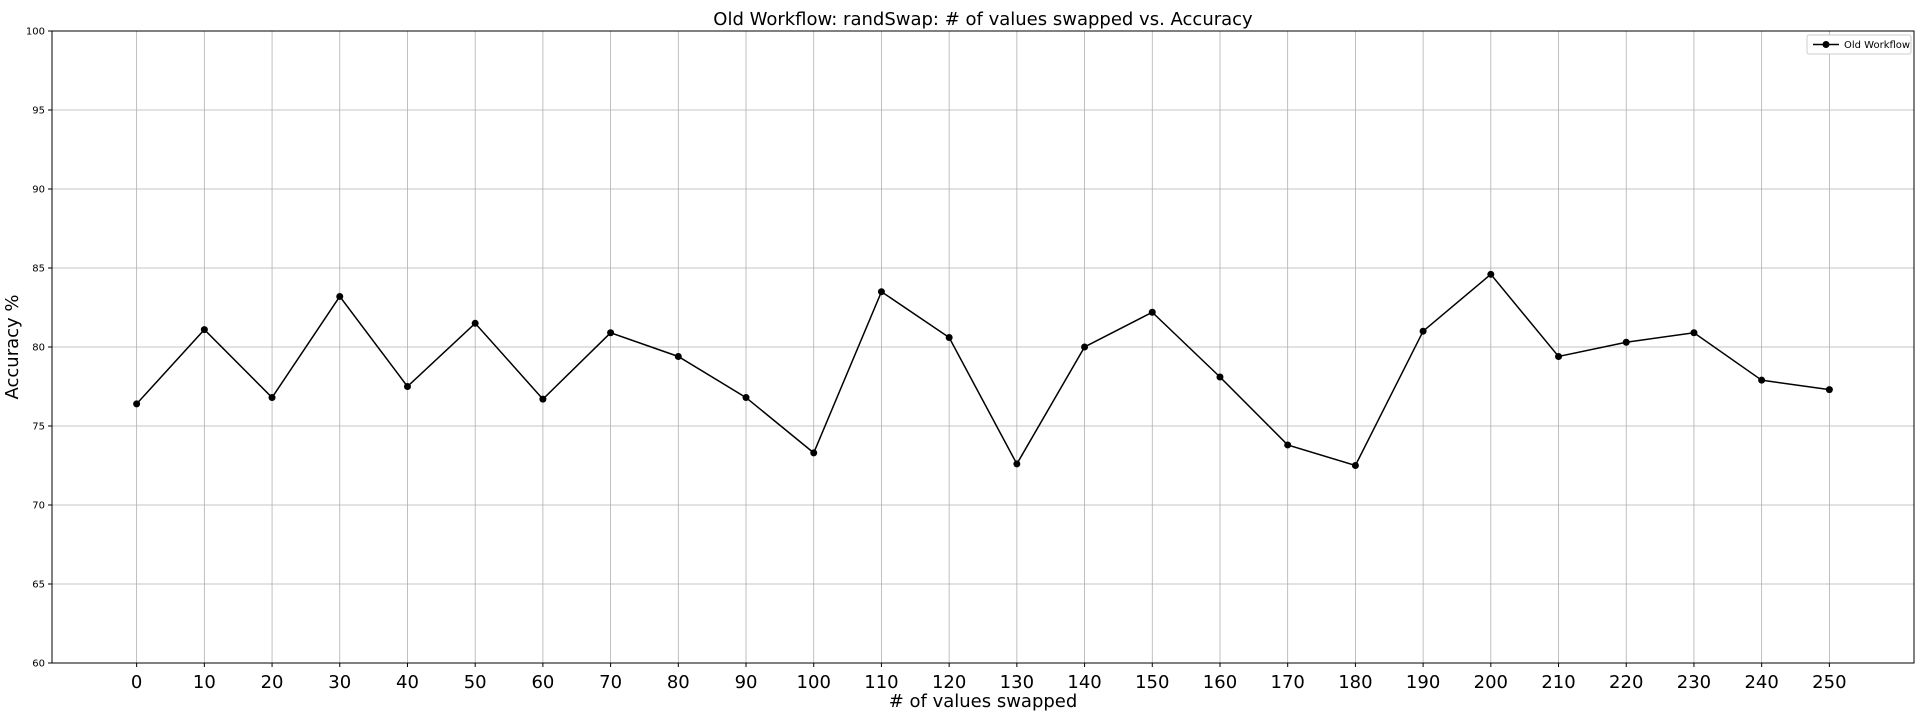 Image resolution: width=1924 pixels, height=720 pixels. Describe the element at coordinates (38, 664) in the screenshot. I see `y-tick-label: 60` at that location.